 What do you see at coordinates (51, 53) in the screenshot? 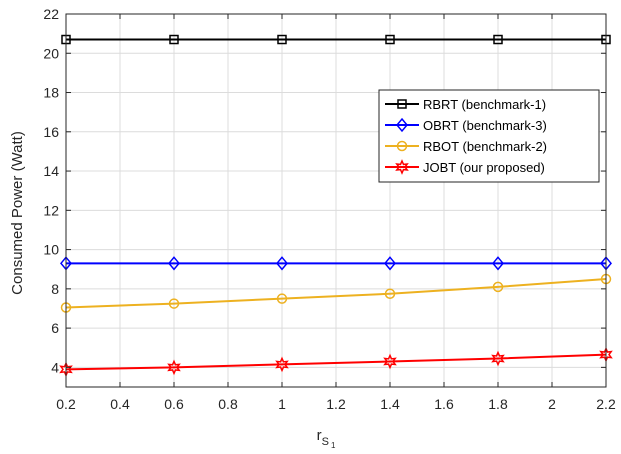
I see `y-tick-label: 20` at bounding box center [51, 53].